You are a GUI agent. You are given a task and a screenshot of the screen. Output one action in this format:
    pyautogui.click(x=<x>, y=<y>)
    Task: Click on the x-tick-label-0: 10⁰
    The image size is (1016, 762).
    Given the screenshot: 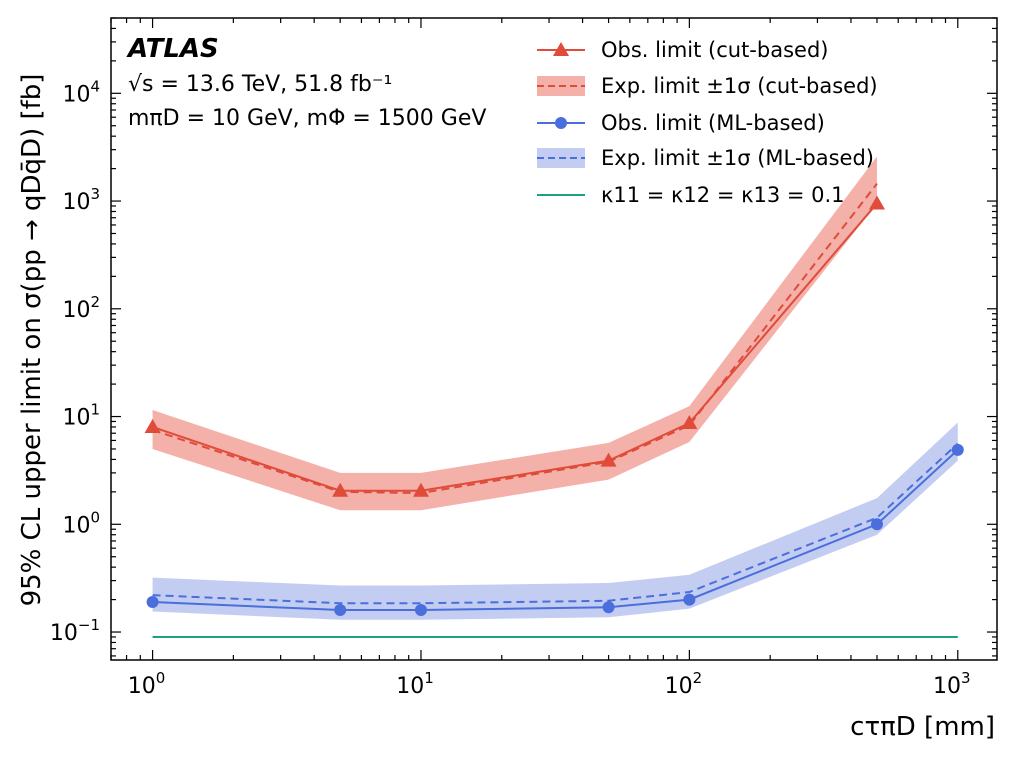 What is the action you would take?
    pyautogui.click(x=147, y=684)
    